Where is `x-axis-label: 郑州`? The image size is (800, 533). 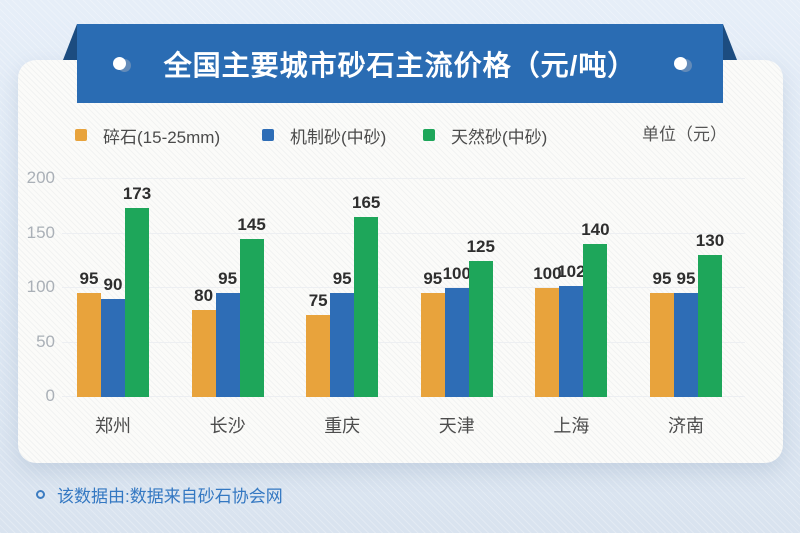 x-axis-label: 郑州 is located at coordinates (113, 426).